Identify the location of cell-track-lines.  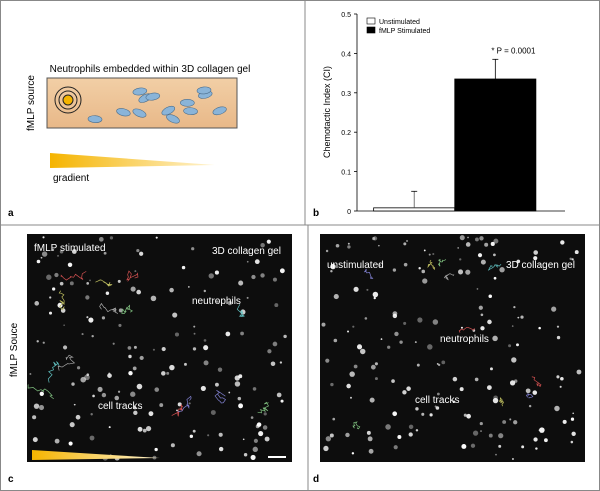
(447, 344).